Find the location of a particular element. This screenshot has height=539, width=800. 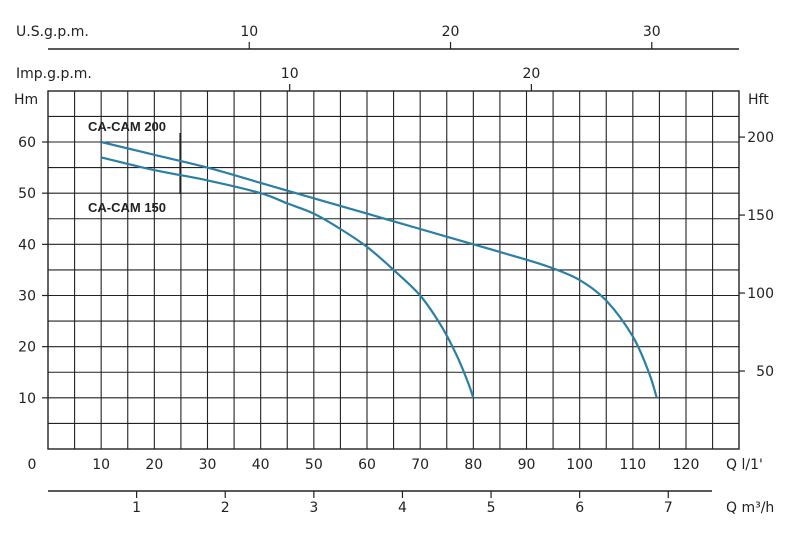

impgpm-axis-title: Imp.g.p.m. is located at coordinates (54, 74).